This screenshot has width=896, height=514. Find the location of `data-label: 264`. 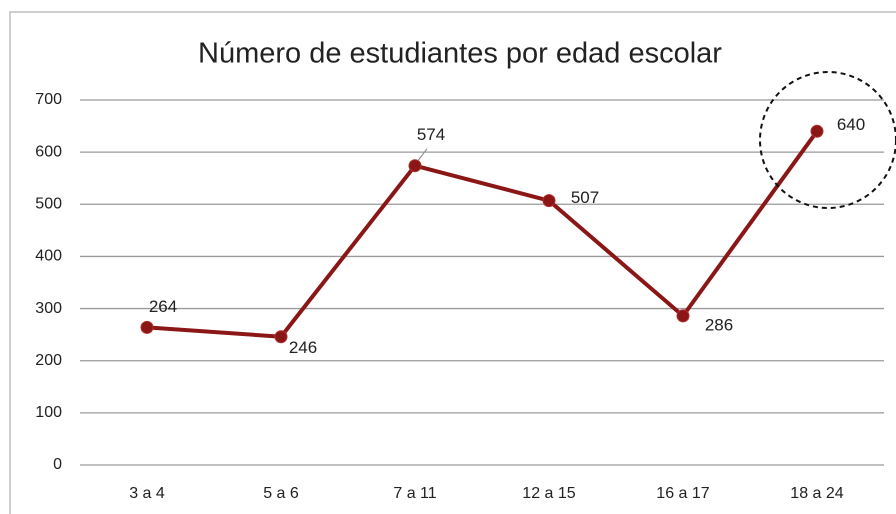

data-label: 264 is located at coordinates (163, 306).